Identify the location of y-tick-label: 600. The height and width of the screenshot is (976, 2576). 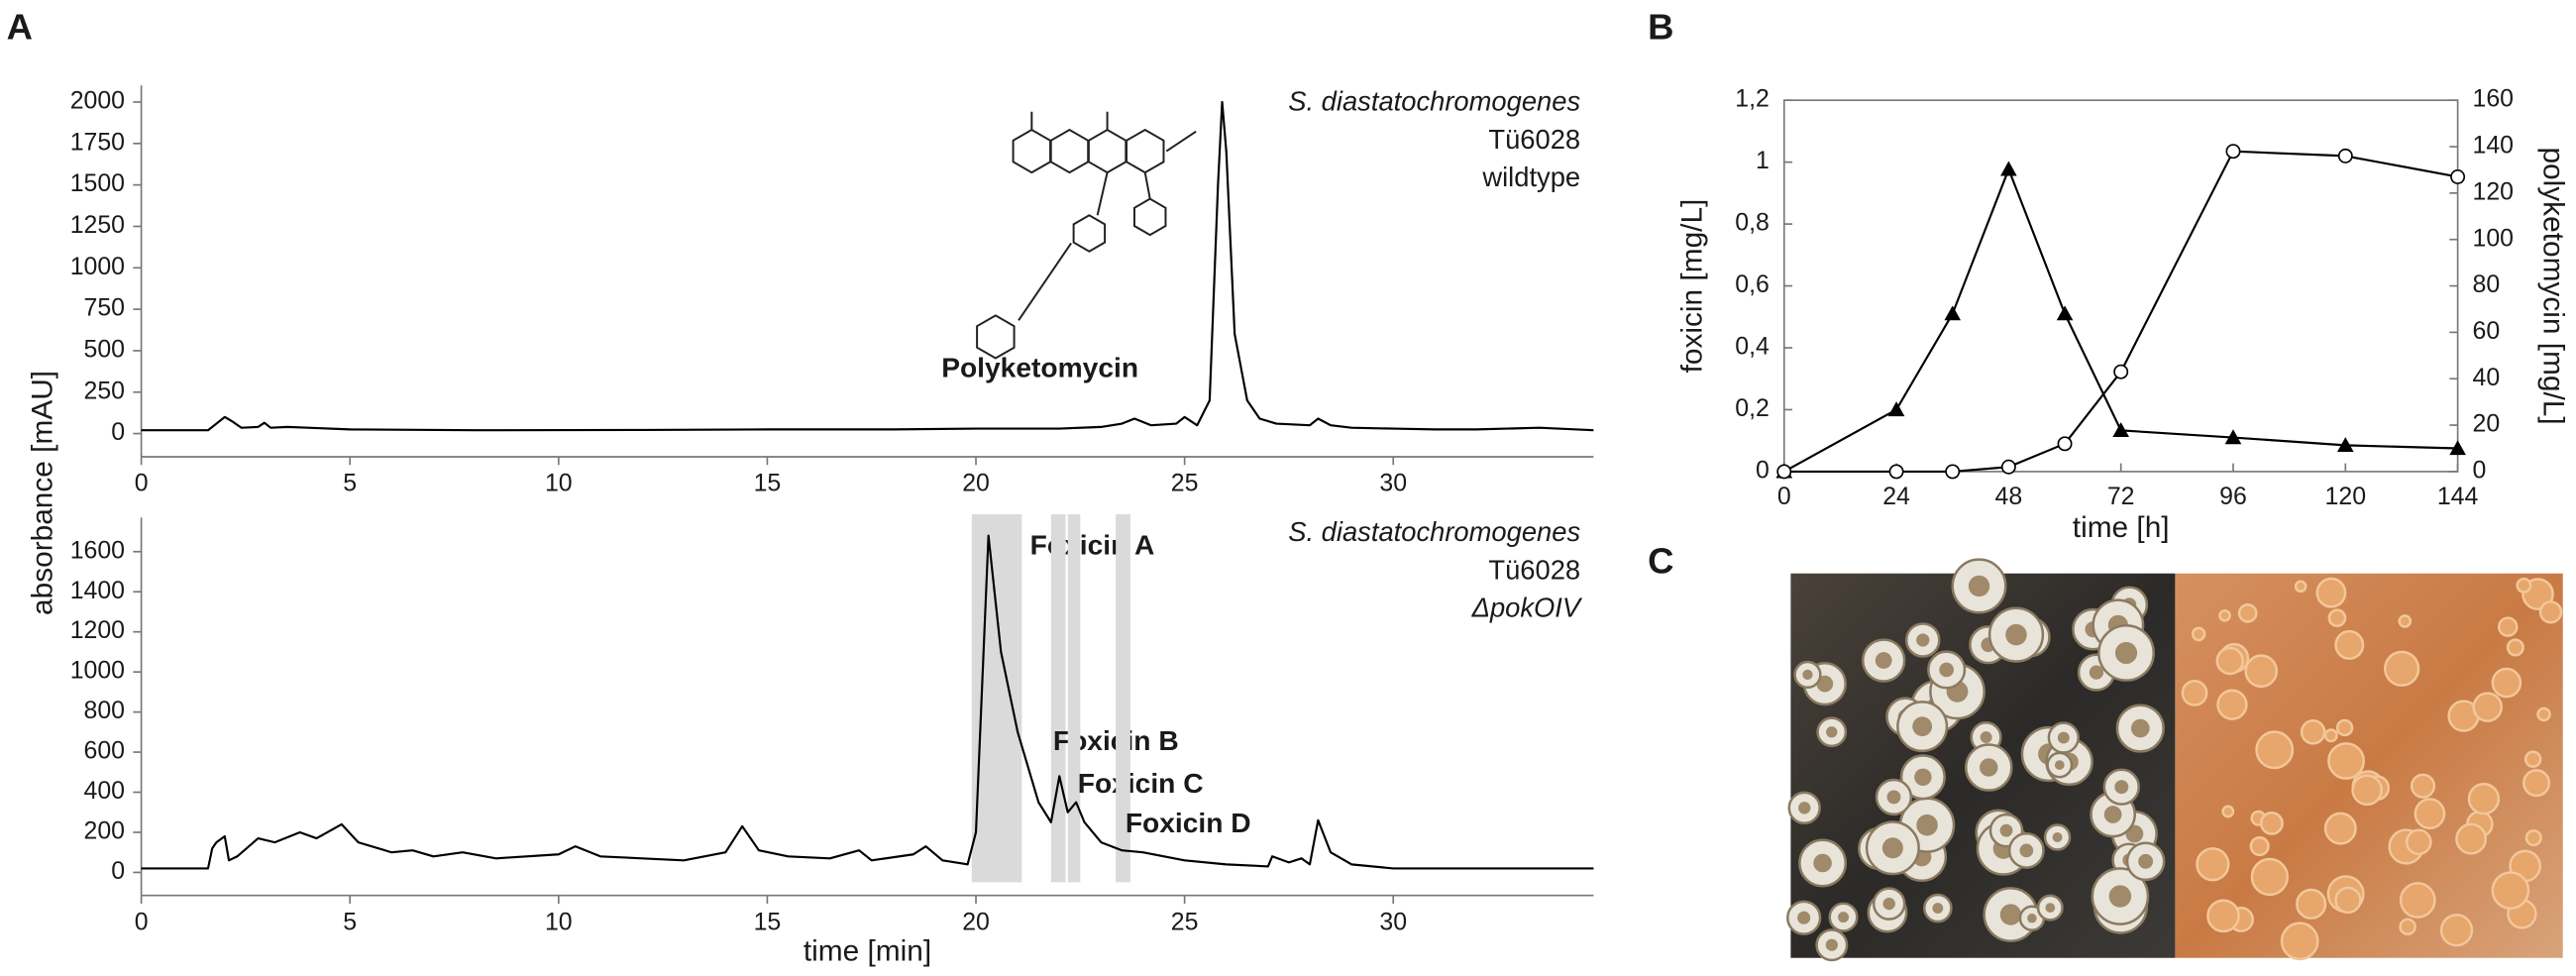
(104, 751).